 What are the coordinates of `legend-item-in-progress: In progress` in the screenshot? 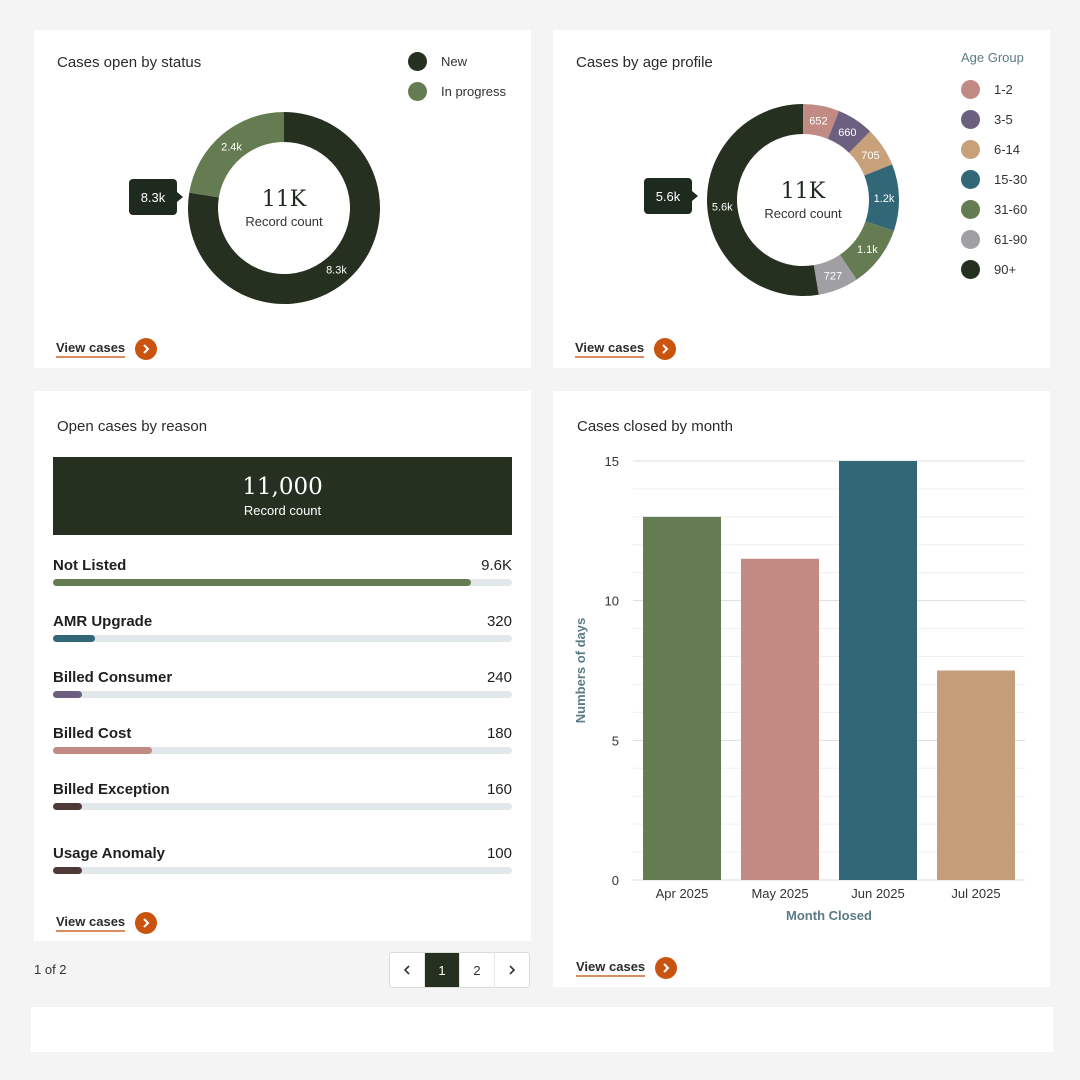 It's located at (457, 91).